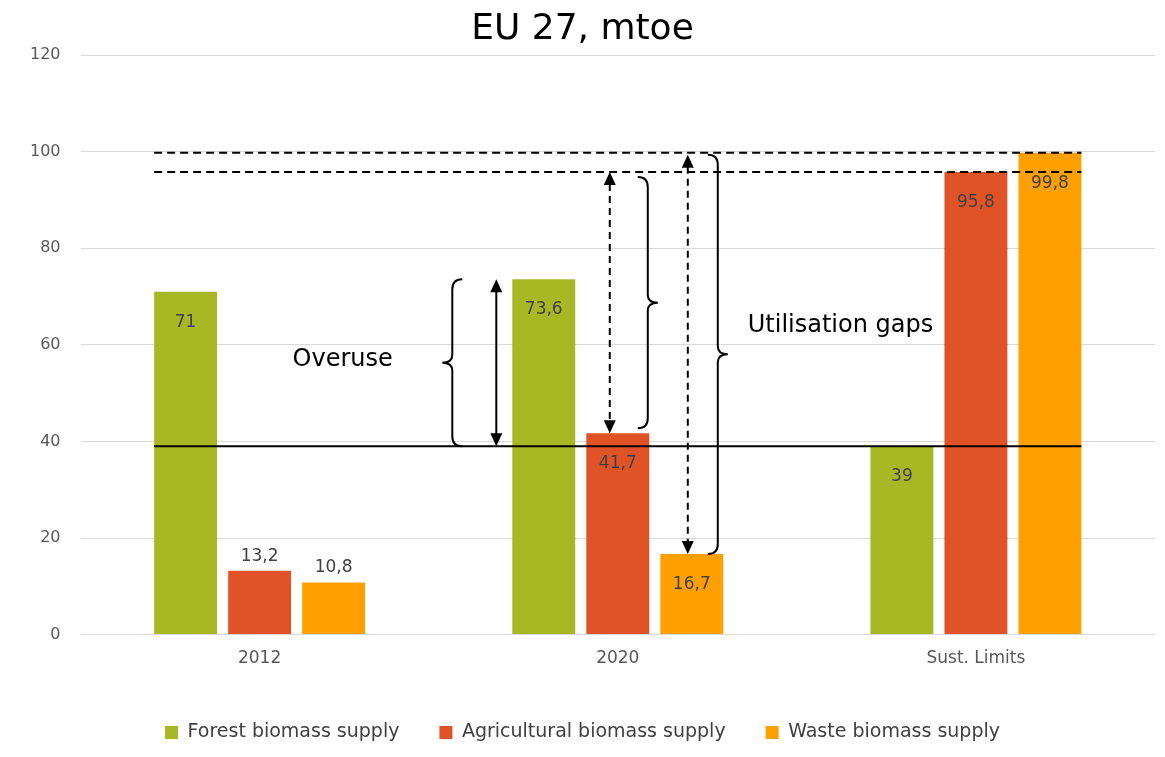 This screenshot has width=1165, height=757. I want to click on y-tick-label: 120, so click(45, 54).